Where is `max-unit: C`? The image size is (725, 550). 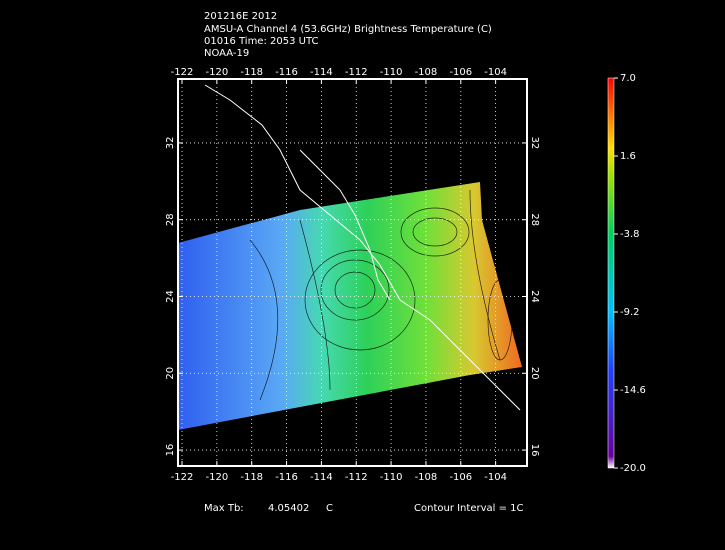 max-unit: C is located at coordinates (329, 508).